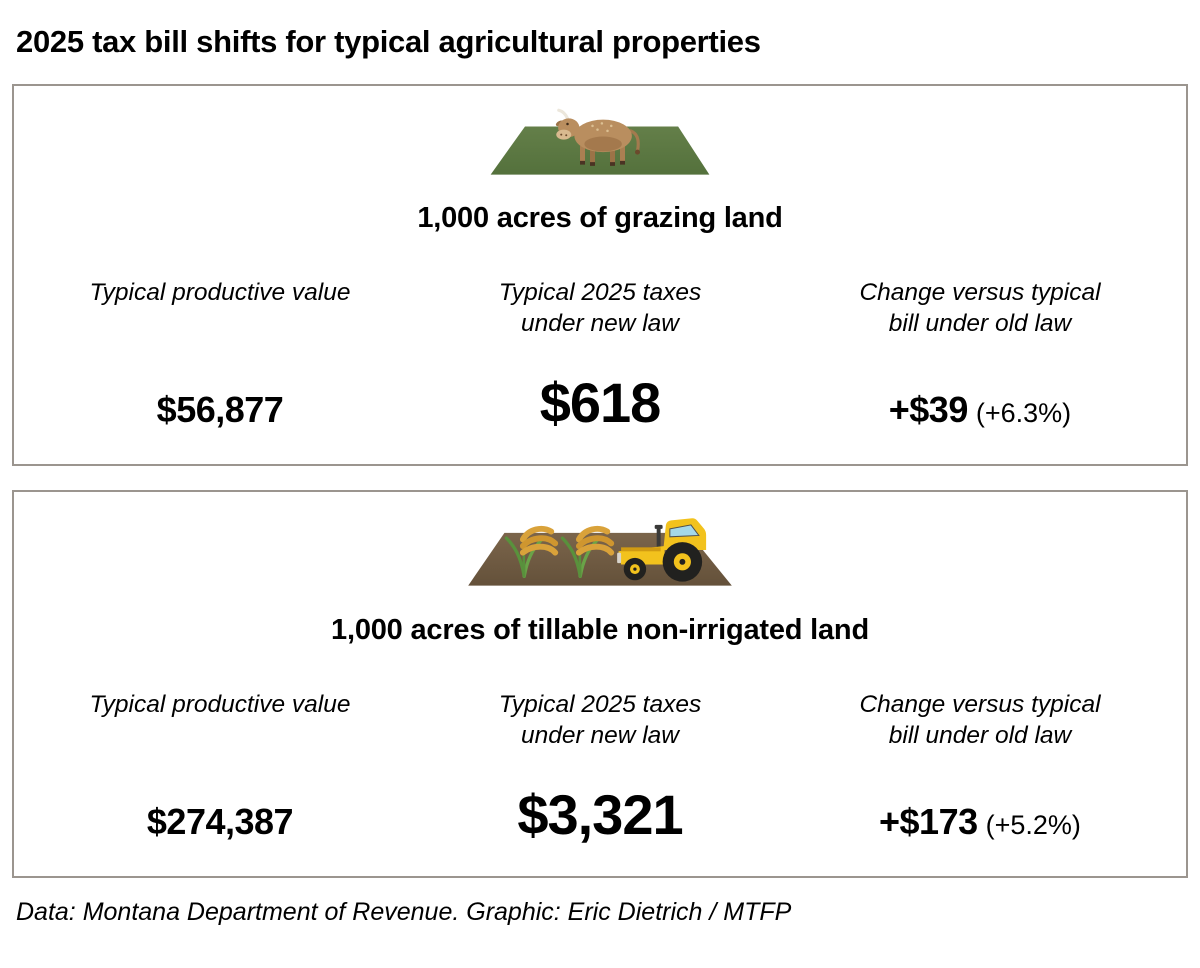 The height and width of the screenshot is (968, 1200). Describe the element at coordinates (980, 410) in the screenshot. I see `change-value: +$39 (+6.3%)` at that location.